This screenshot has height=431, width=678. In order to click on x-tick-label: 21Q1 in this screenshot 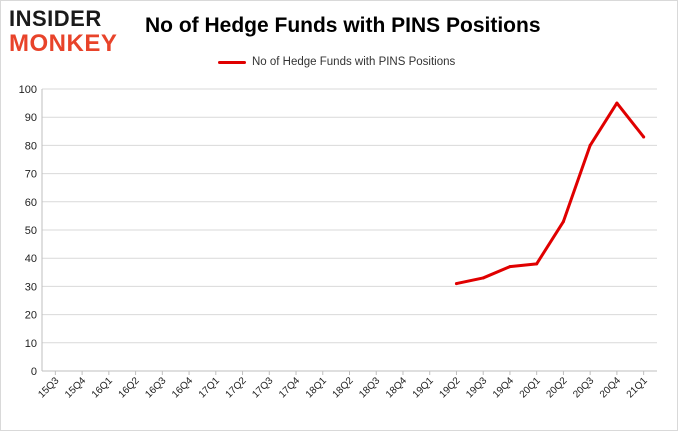, I will do `click(637, 387)`.